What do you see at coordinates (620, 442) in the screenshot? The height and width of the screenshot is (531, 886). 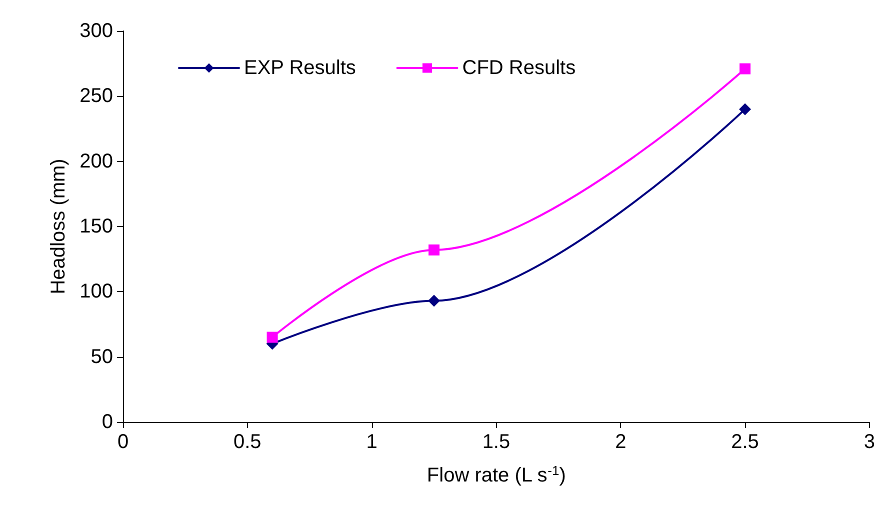 I see `x-tick-label: 2` at bounding box center [620, 442].